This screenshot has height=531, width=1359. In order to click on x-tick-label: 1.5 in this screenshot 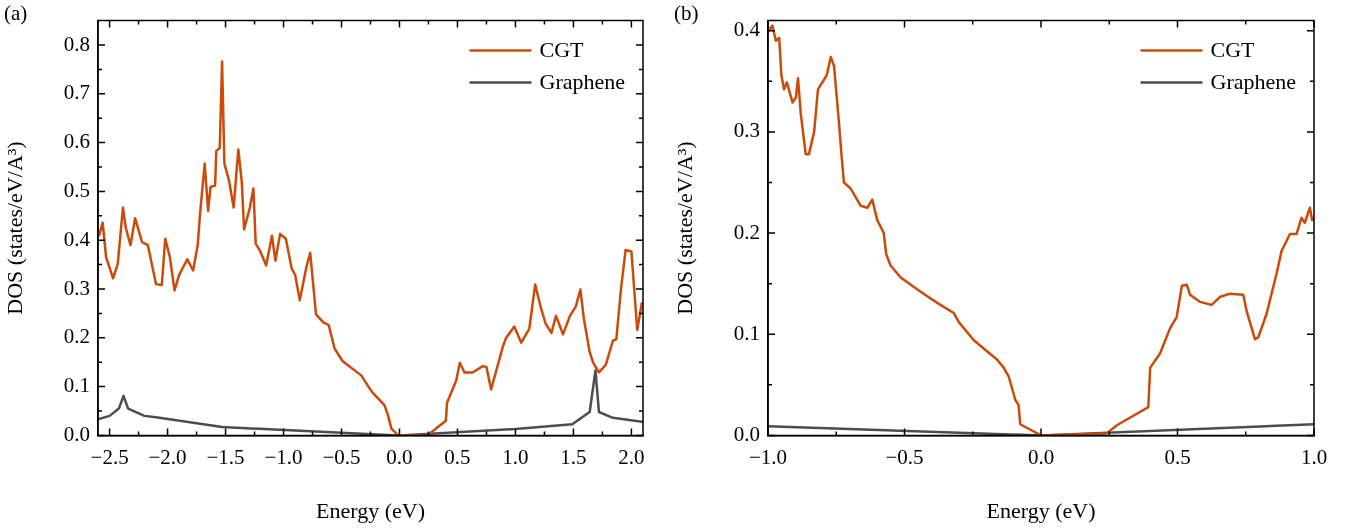, I will do `click(573, 456)`.